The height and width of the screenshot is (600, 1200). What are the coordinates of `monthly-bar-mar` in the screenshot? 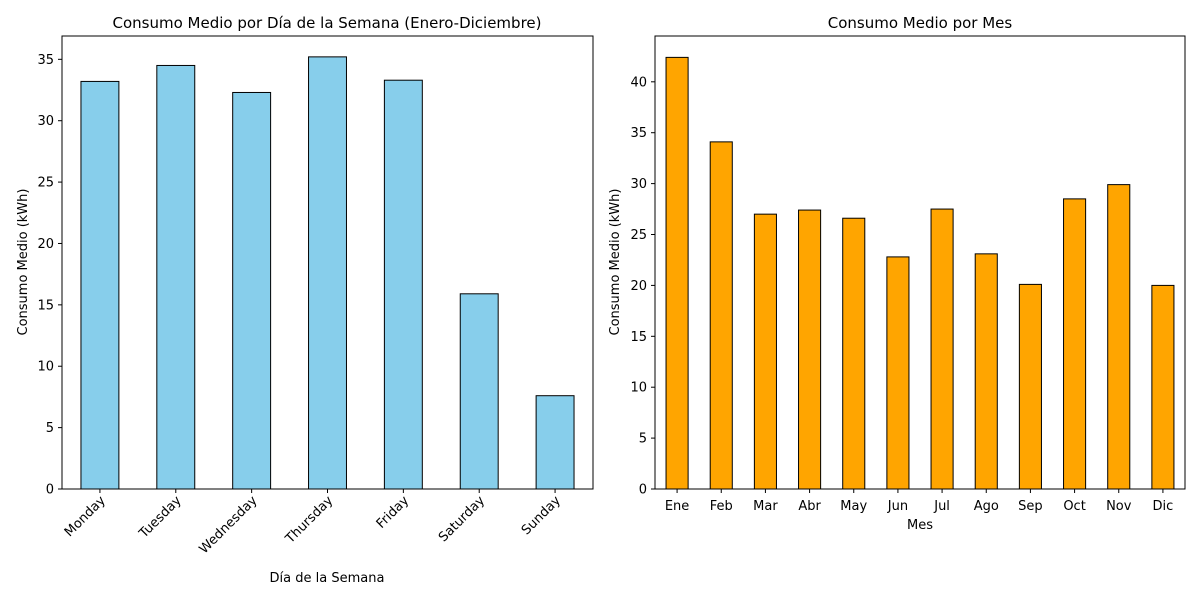 It's located at (765, 351).